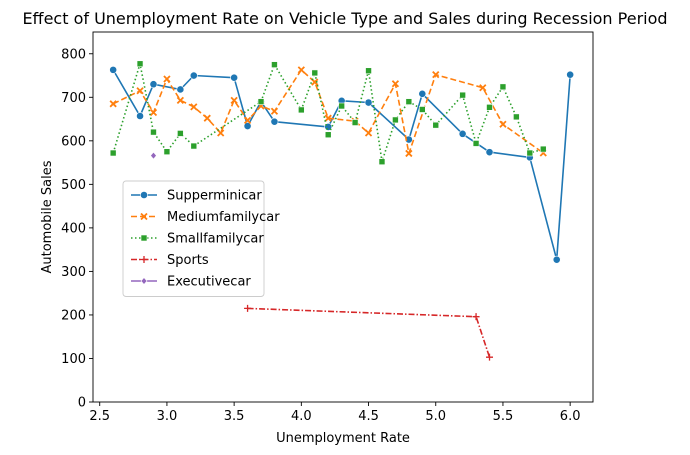 This screenshot has width=690, height=455. What do you see at coordinates (368, 416) in the screenshot?
I see `x-tick-label: 4.5` at bounding box center [368, 416].